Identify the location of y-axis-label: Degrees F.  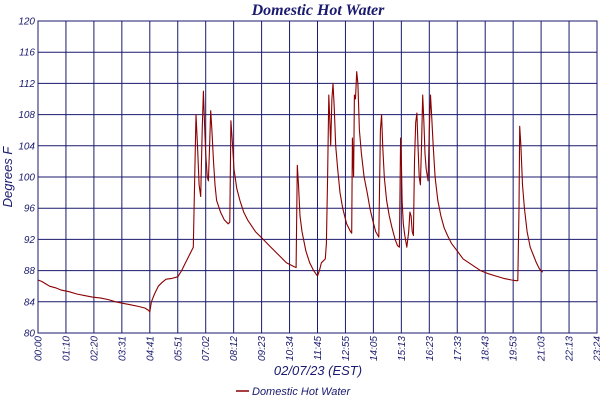
(7, 177).